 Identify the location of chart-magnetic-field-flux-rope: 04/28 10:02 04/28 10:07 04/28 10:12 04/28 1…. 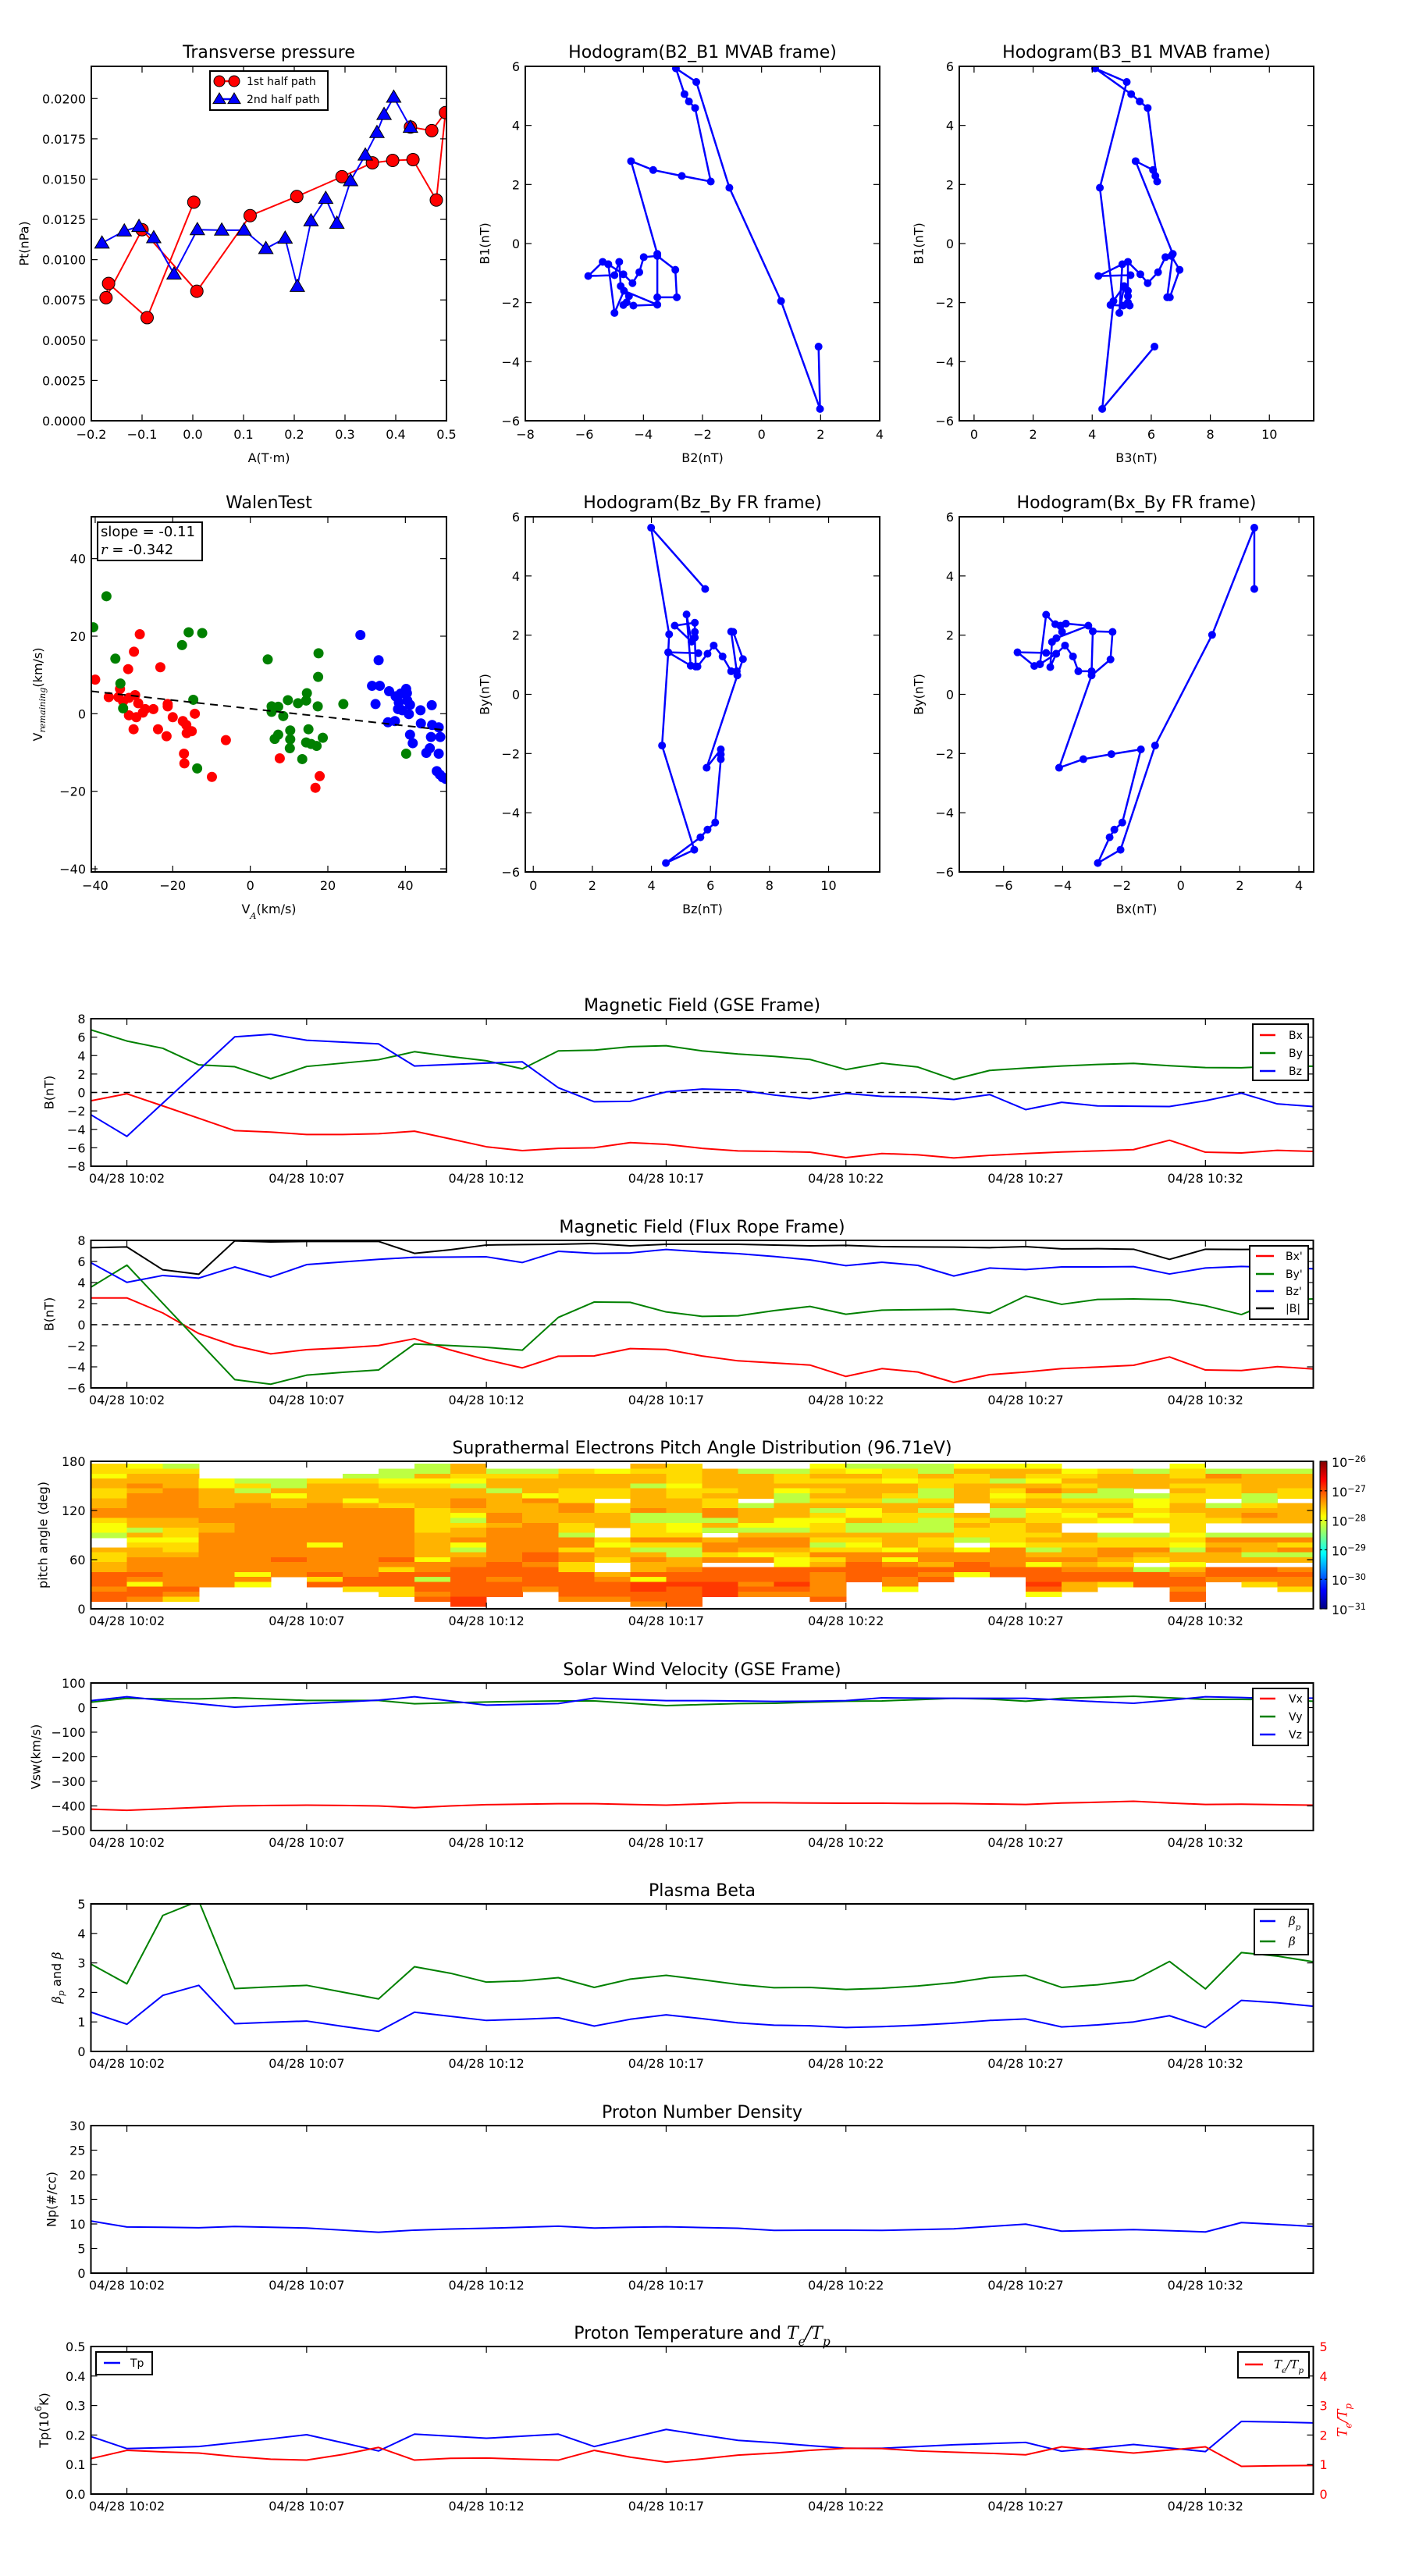
(678, 1312).